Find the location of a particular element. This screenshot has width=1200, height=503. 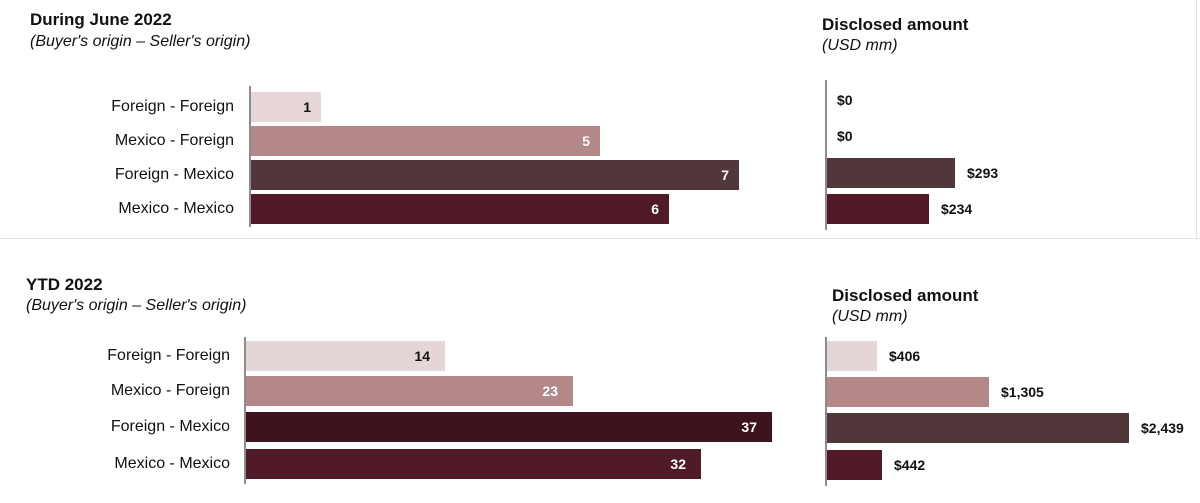

right-border-line is located at coordinates (1196, 119).